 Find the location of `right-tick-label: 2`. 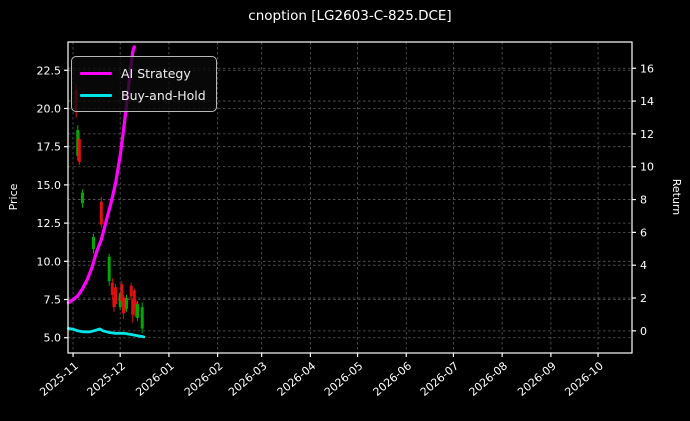

right-tick-label: 2 is located at coordinates (643, 298).